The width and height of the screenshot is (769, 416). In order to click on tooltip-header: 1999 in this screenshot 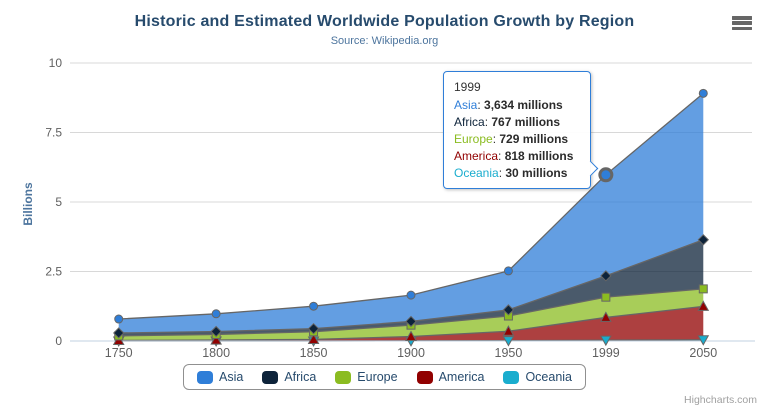, I will do `click(467, 87)`.